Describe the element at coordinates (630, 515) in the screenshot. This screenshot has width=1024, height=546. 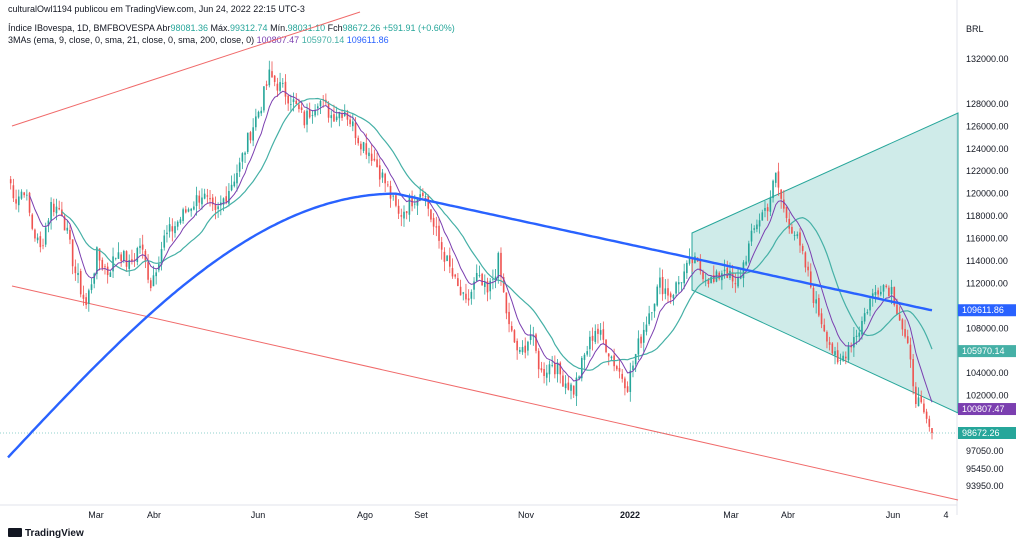
I see `time-tick-label: 2022` at that location.